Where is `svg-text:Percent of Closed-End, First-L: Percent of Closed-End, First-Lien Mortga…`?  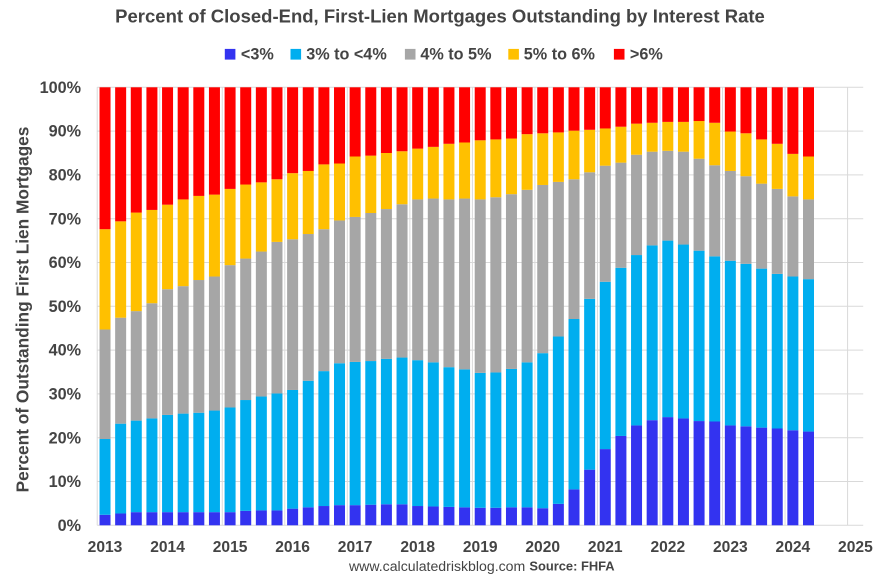 svg-text:Percent of Closed-End, First-L: Percent of Closed-End, First-Lien Mortga… is located at coordinates (440, 16).